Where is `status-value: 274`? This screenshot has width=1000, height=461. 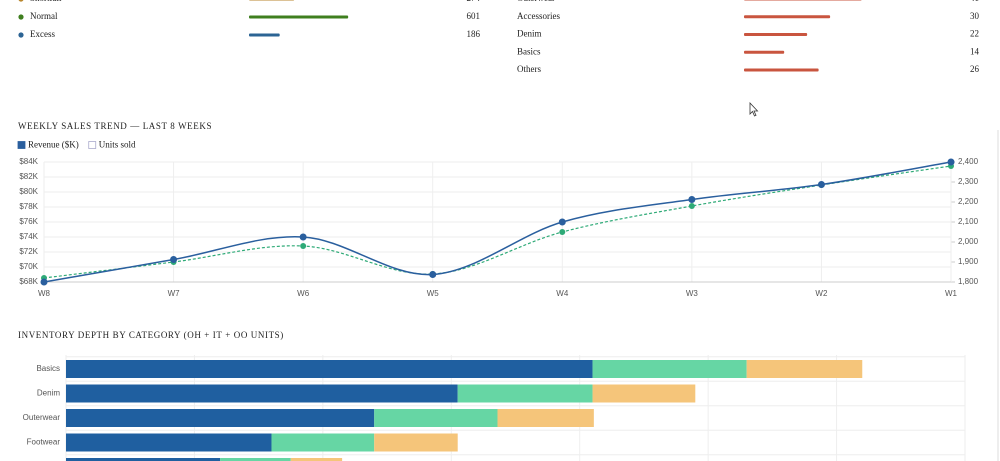 status-value: 274 is located at coordinates (474, 1).